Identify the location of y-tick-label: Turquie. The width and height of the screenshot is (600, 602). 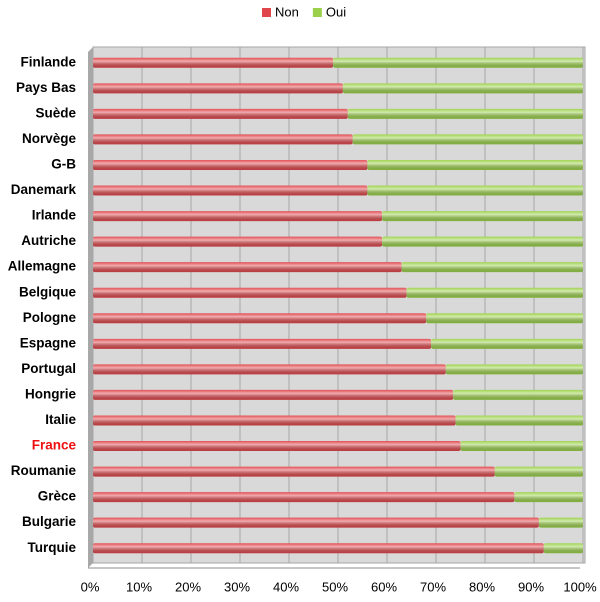
(52, 547).